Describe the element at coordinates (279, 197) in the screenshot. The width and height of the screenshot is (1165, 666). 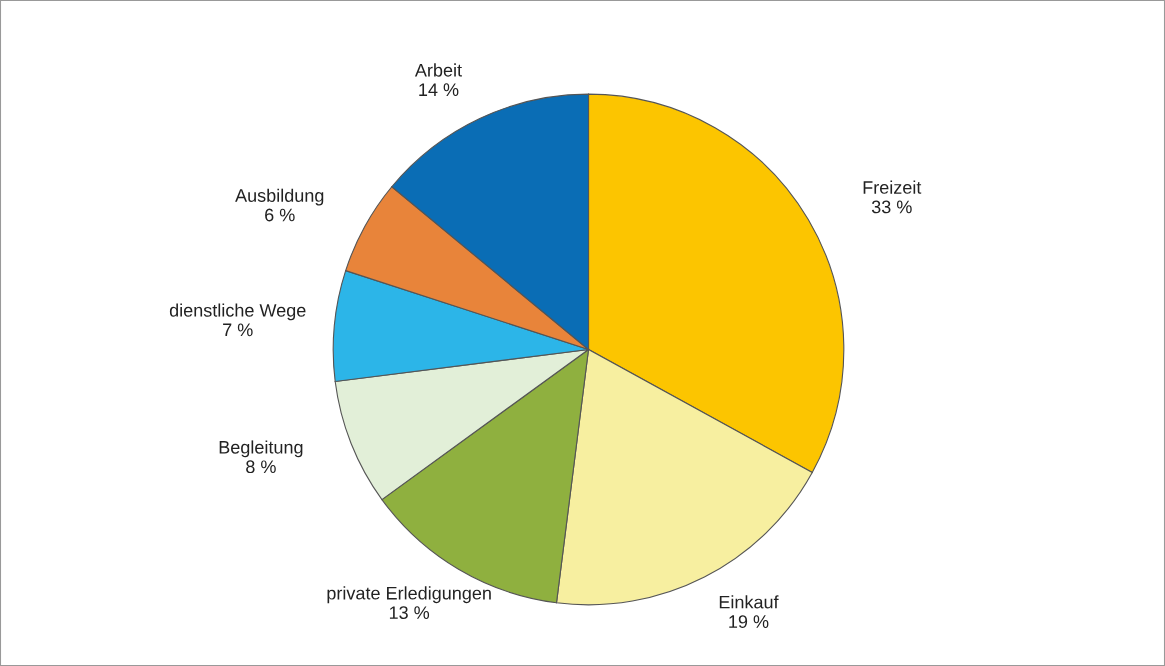
I see `slice-label: Ausbildung` at that location.